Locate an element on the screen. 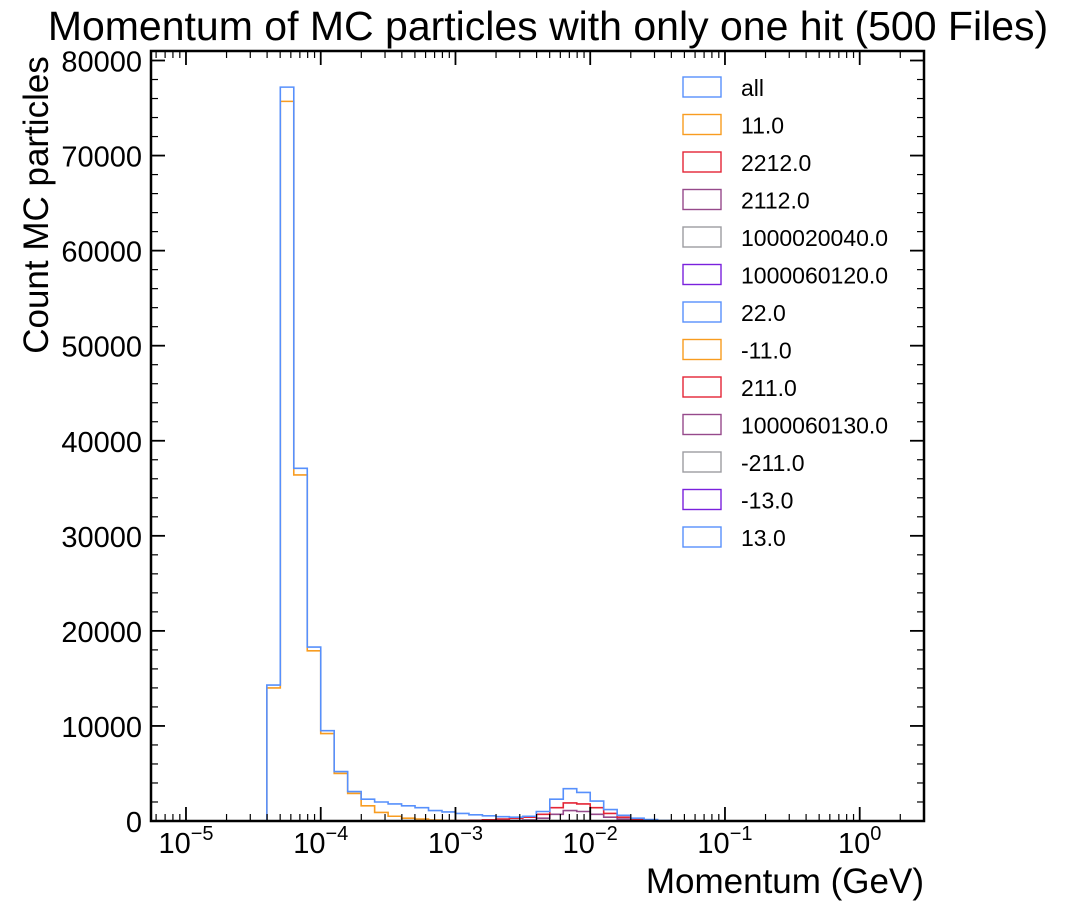 The width and height of the screenshot is (1076, 911). x-tick-exponent: −1 is located at coordinates (741, 834).